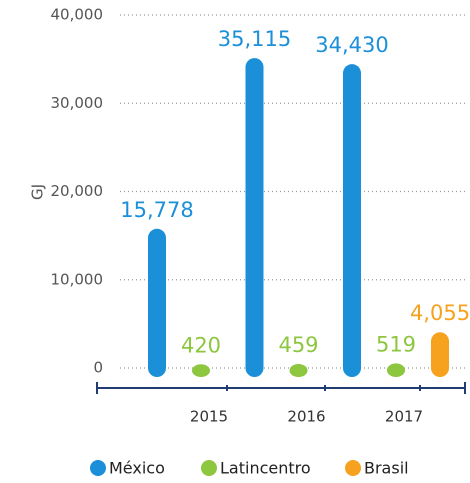 This screenshot has height=483, width=470. I want to click on x-tick-label: 2017, so click(404, 417).